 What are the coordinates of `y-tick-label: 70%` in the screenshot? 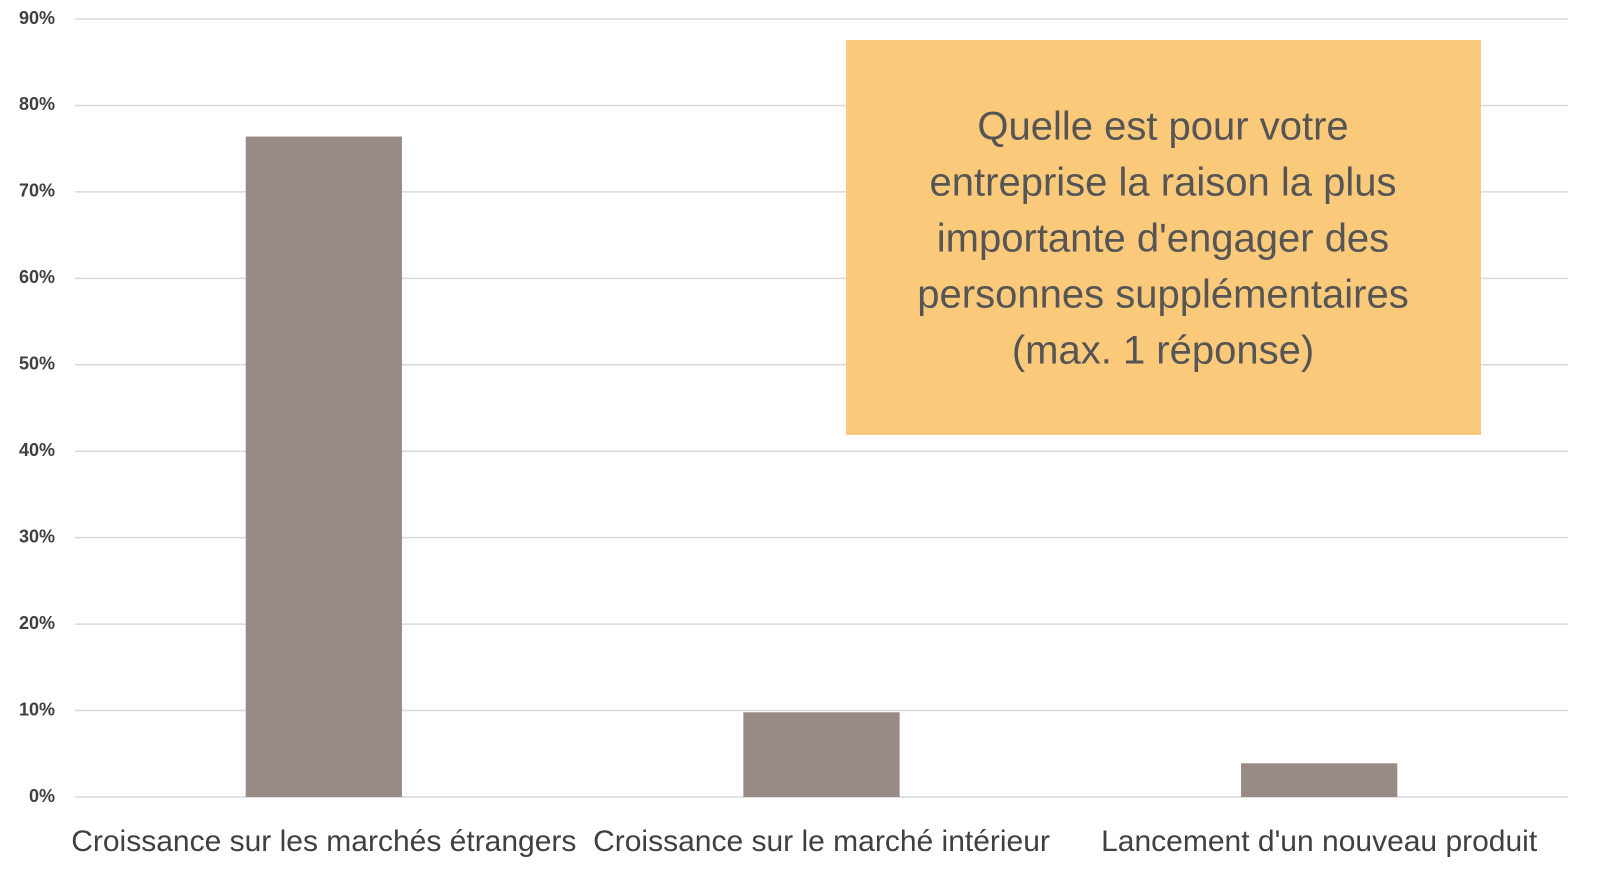 It's located at (37, 191).